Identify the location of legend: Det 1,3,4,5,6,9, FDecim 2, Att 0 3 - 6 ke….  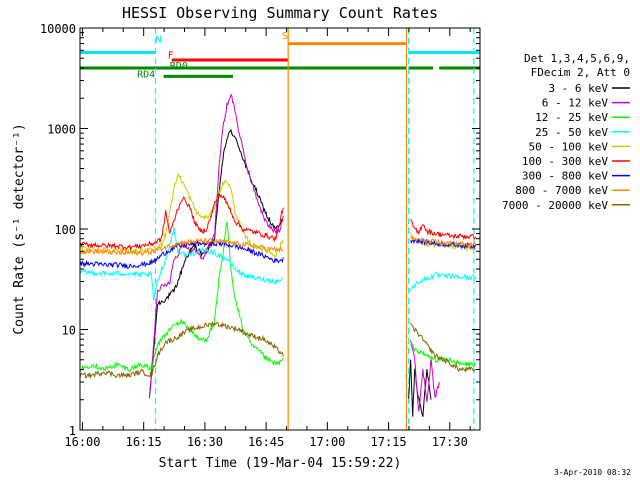
(566, 132).